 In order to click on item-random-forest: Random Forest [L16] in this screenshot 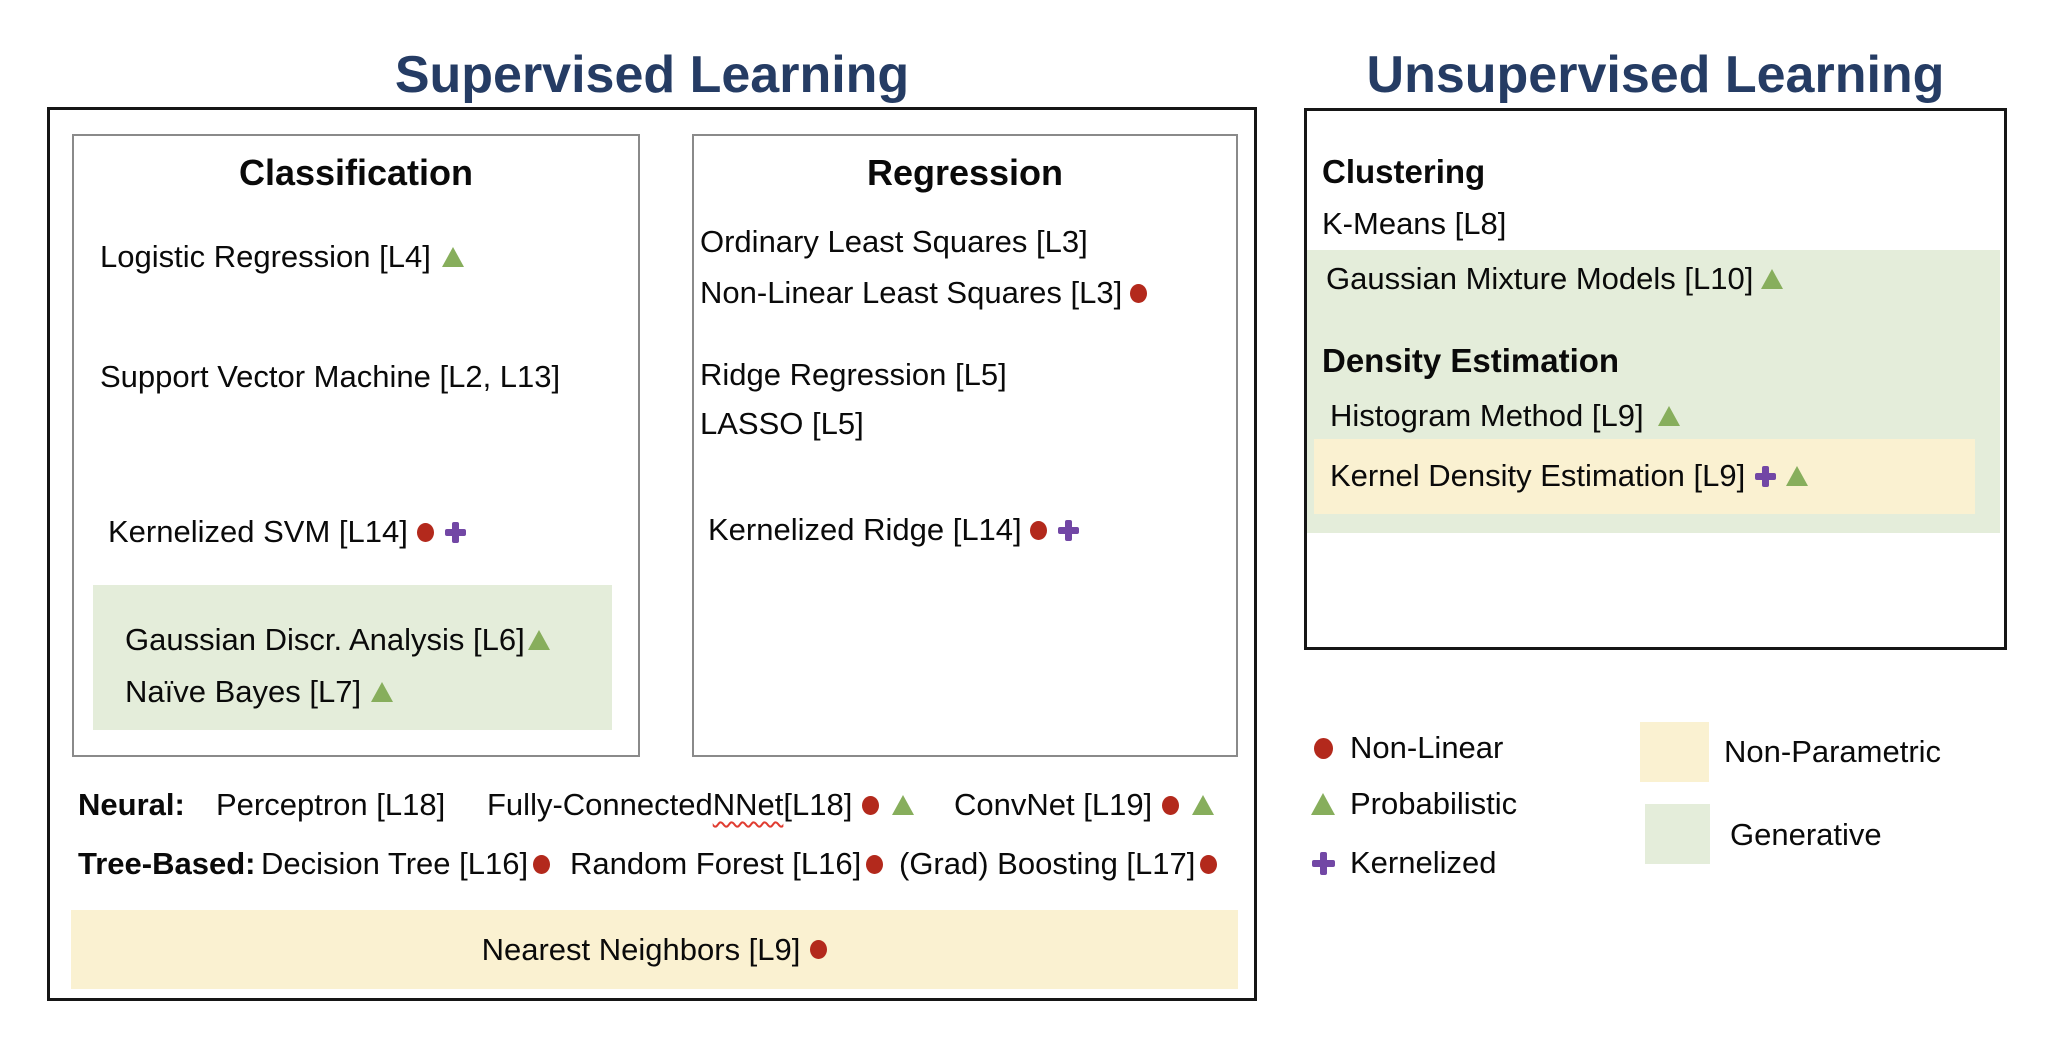, I will do `click(727, 864)`.